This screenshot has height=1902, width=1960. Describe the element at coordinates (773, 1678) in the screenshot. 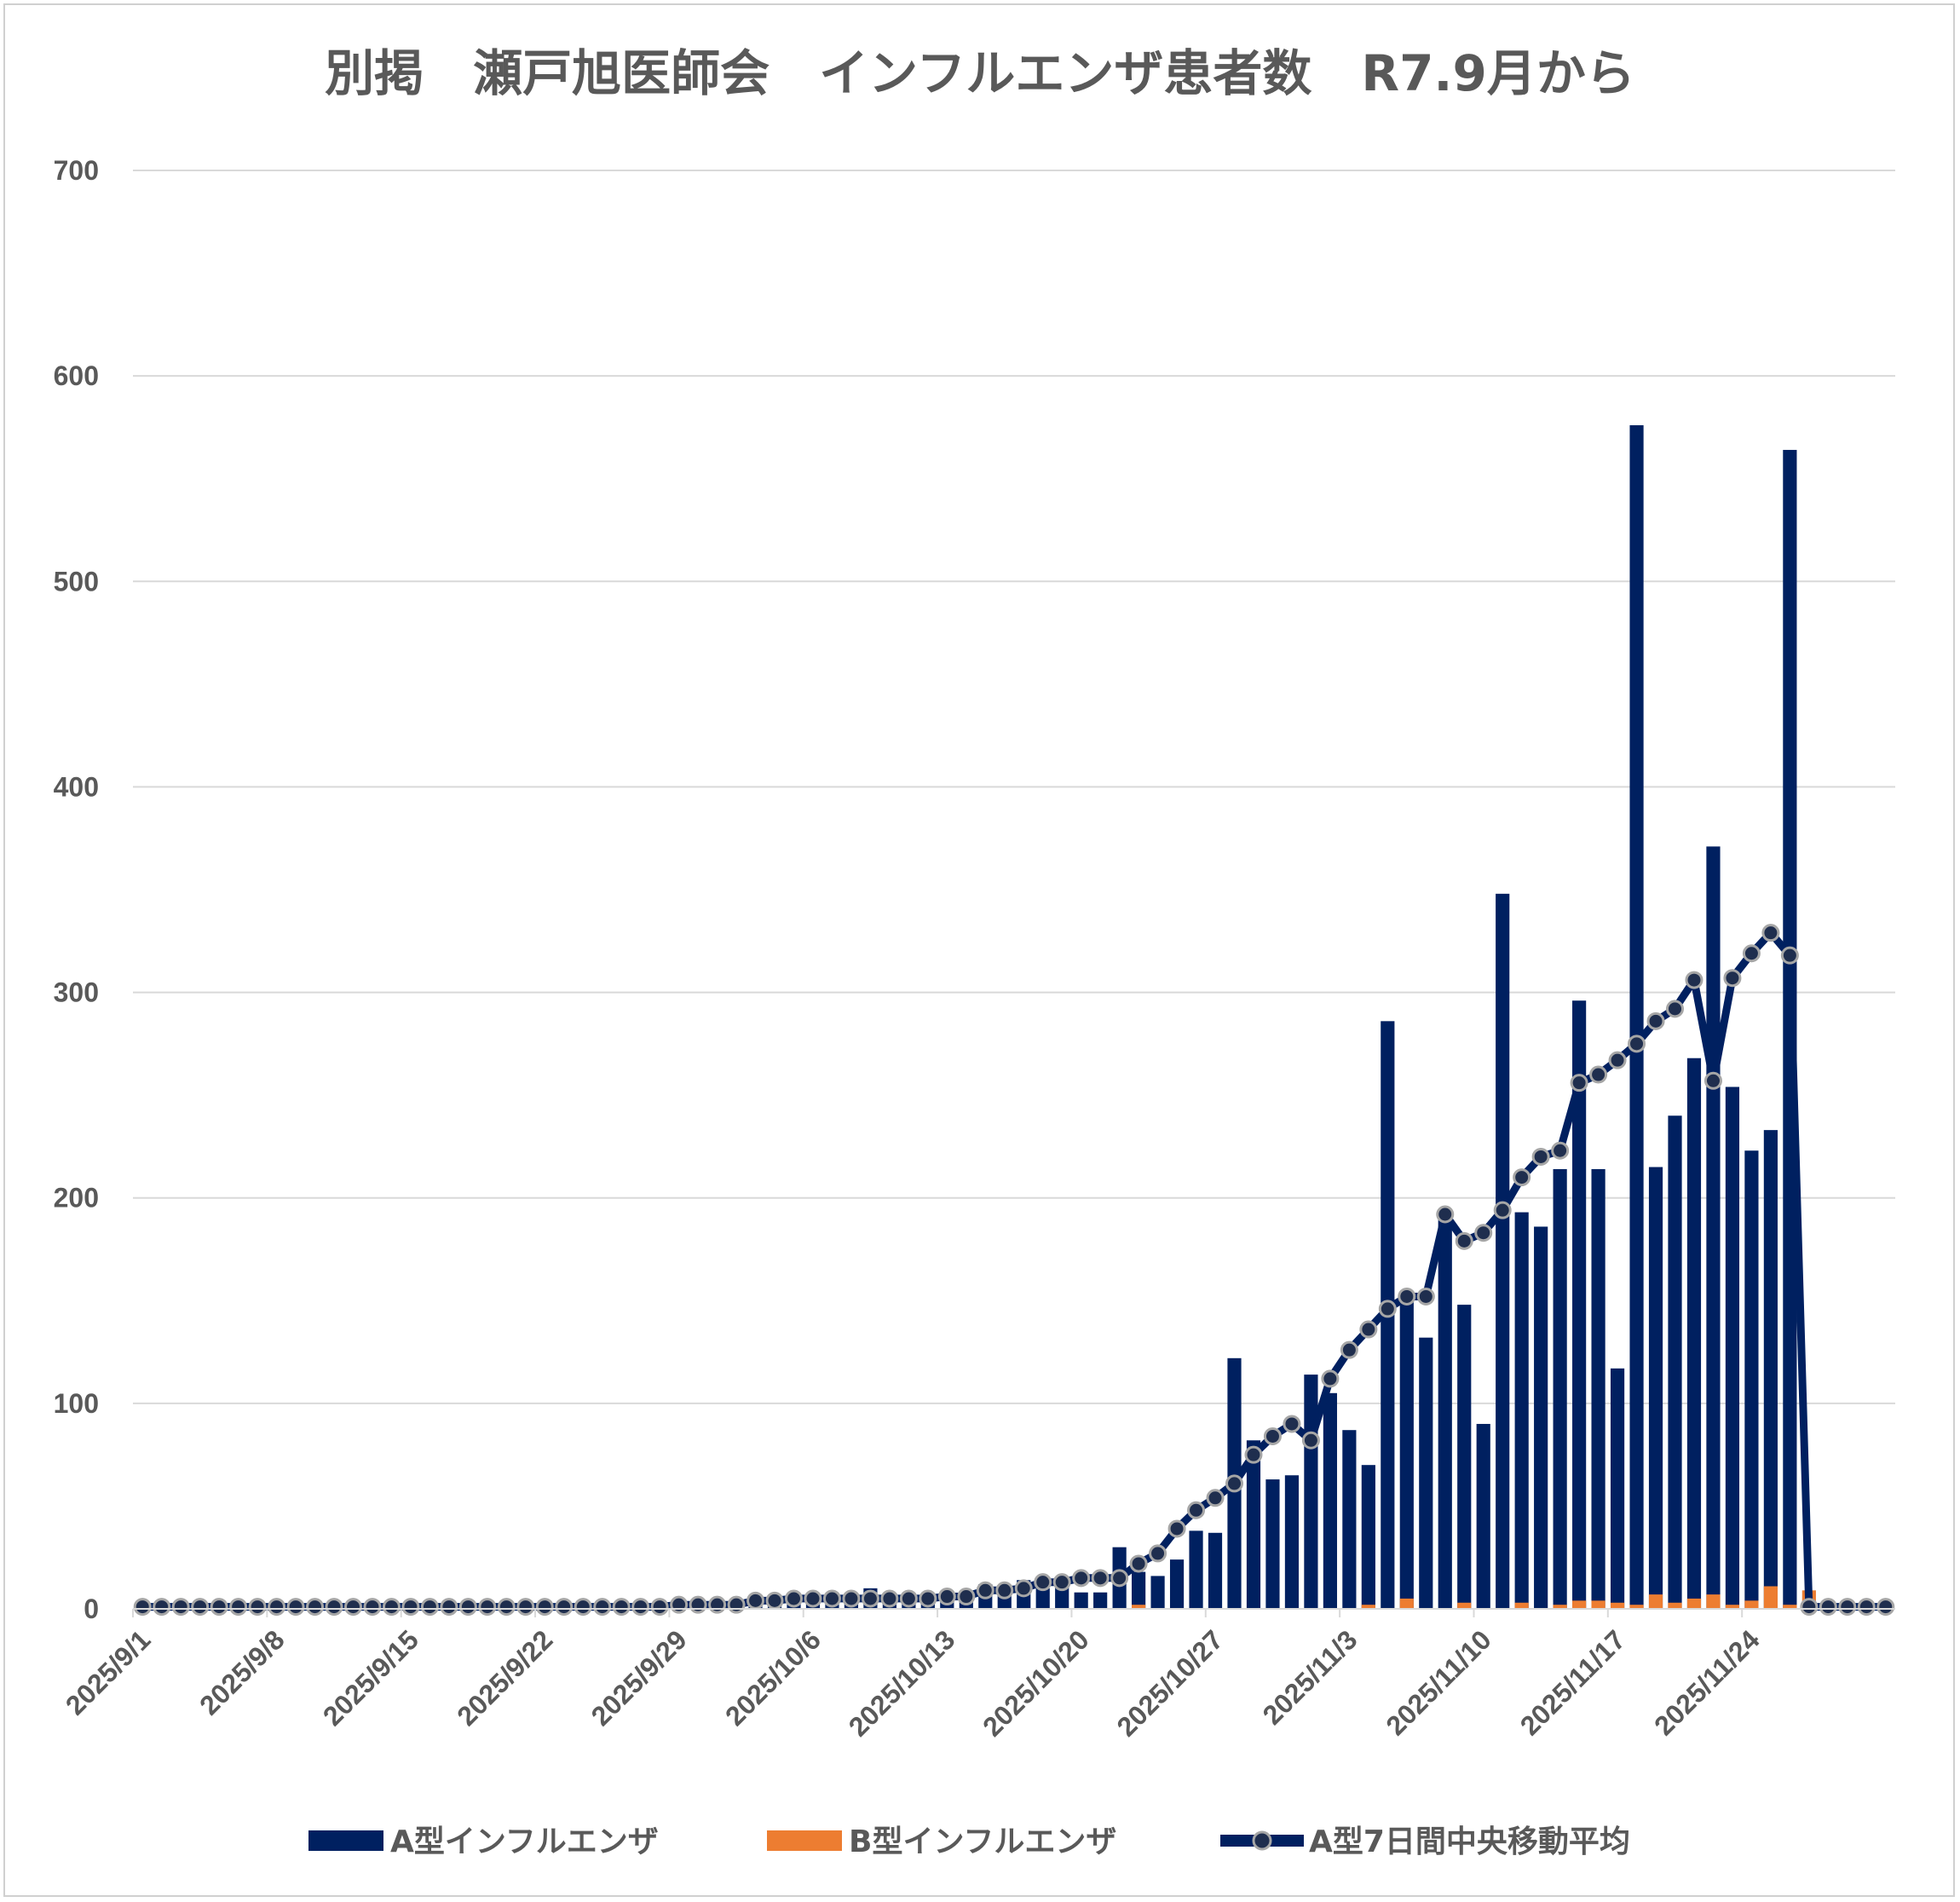

I see `x-tick-label: 2025/10/6` at that location.